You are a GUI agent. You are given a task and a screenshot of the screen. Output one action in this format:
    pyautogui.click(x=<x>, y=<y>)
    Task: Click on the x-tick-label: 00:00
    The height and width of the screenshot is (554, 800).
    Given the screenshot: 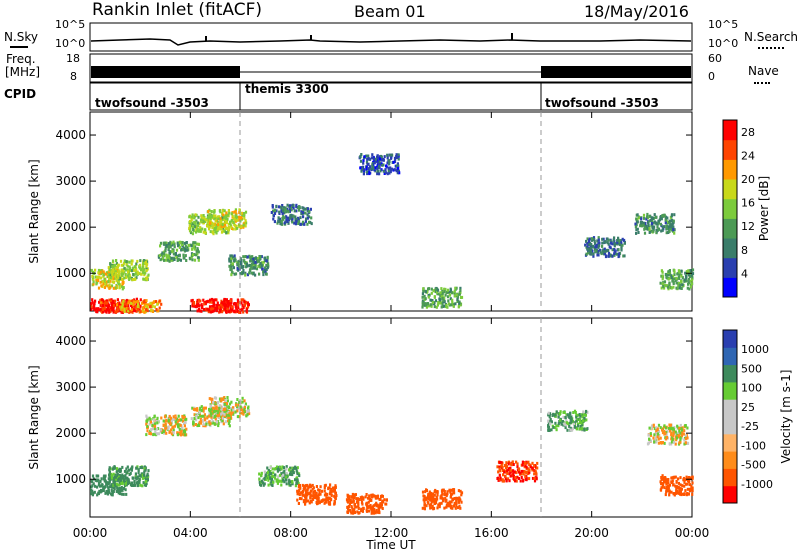 What is the action you would take?
    pyautogui.click(x=692, y=533)
    